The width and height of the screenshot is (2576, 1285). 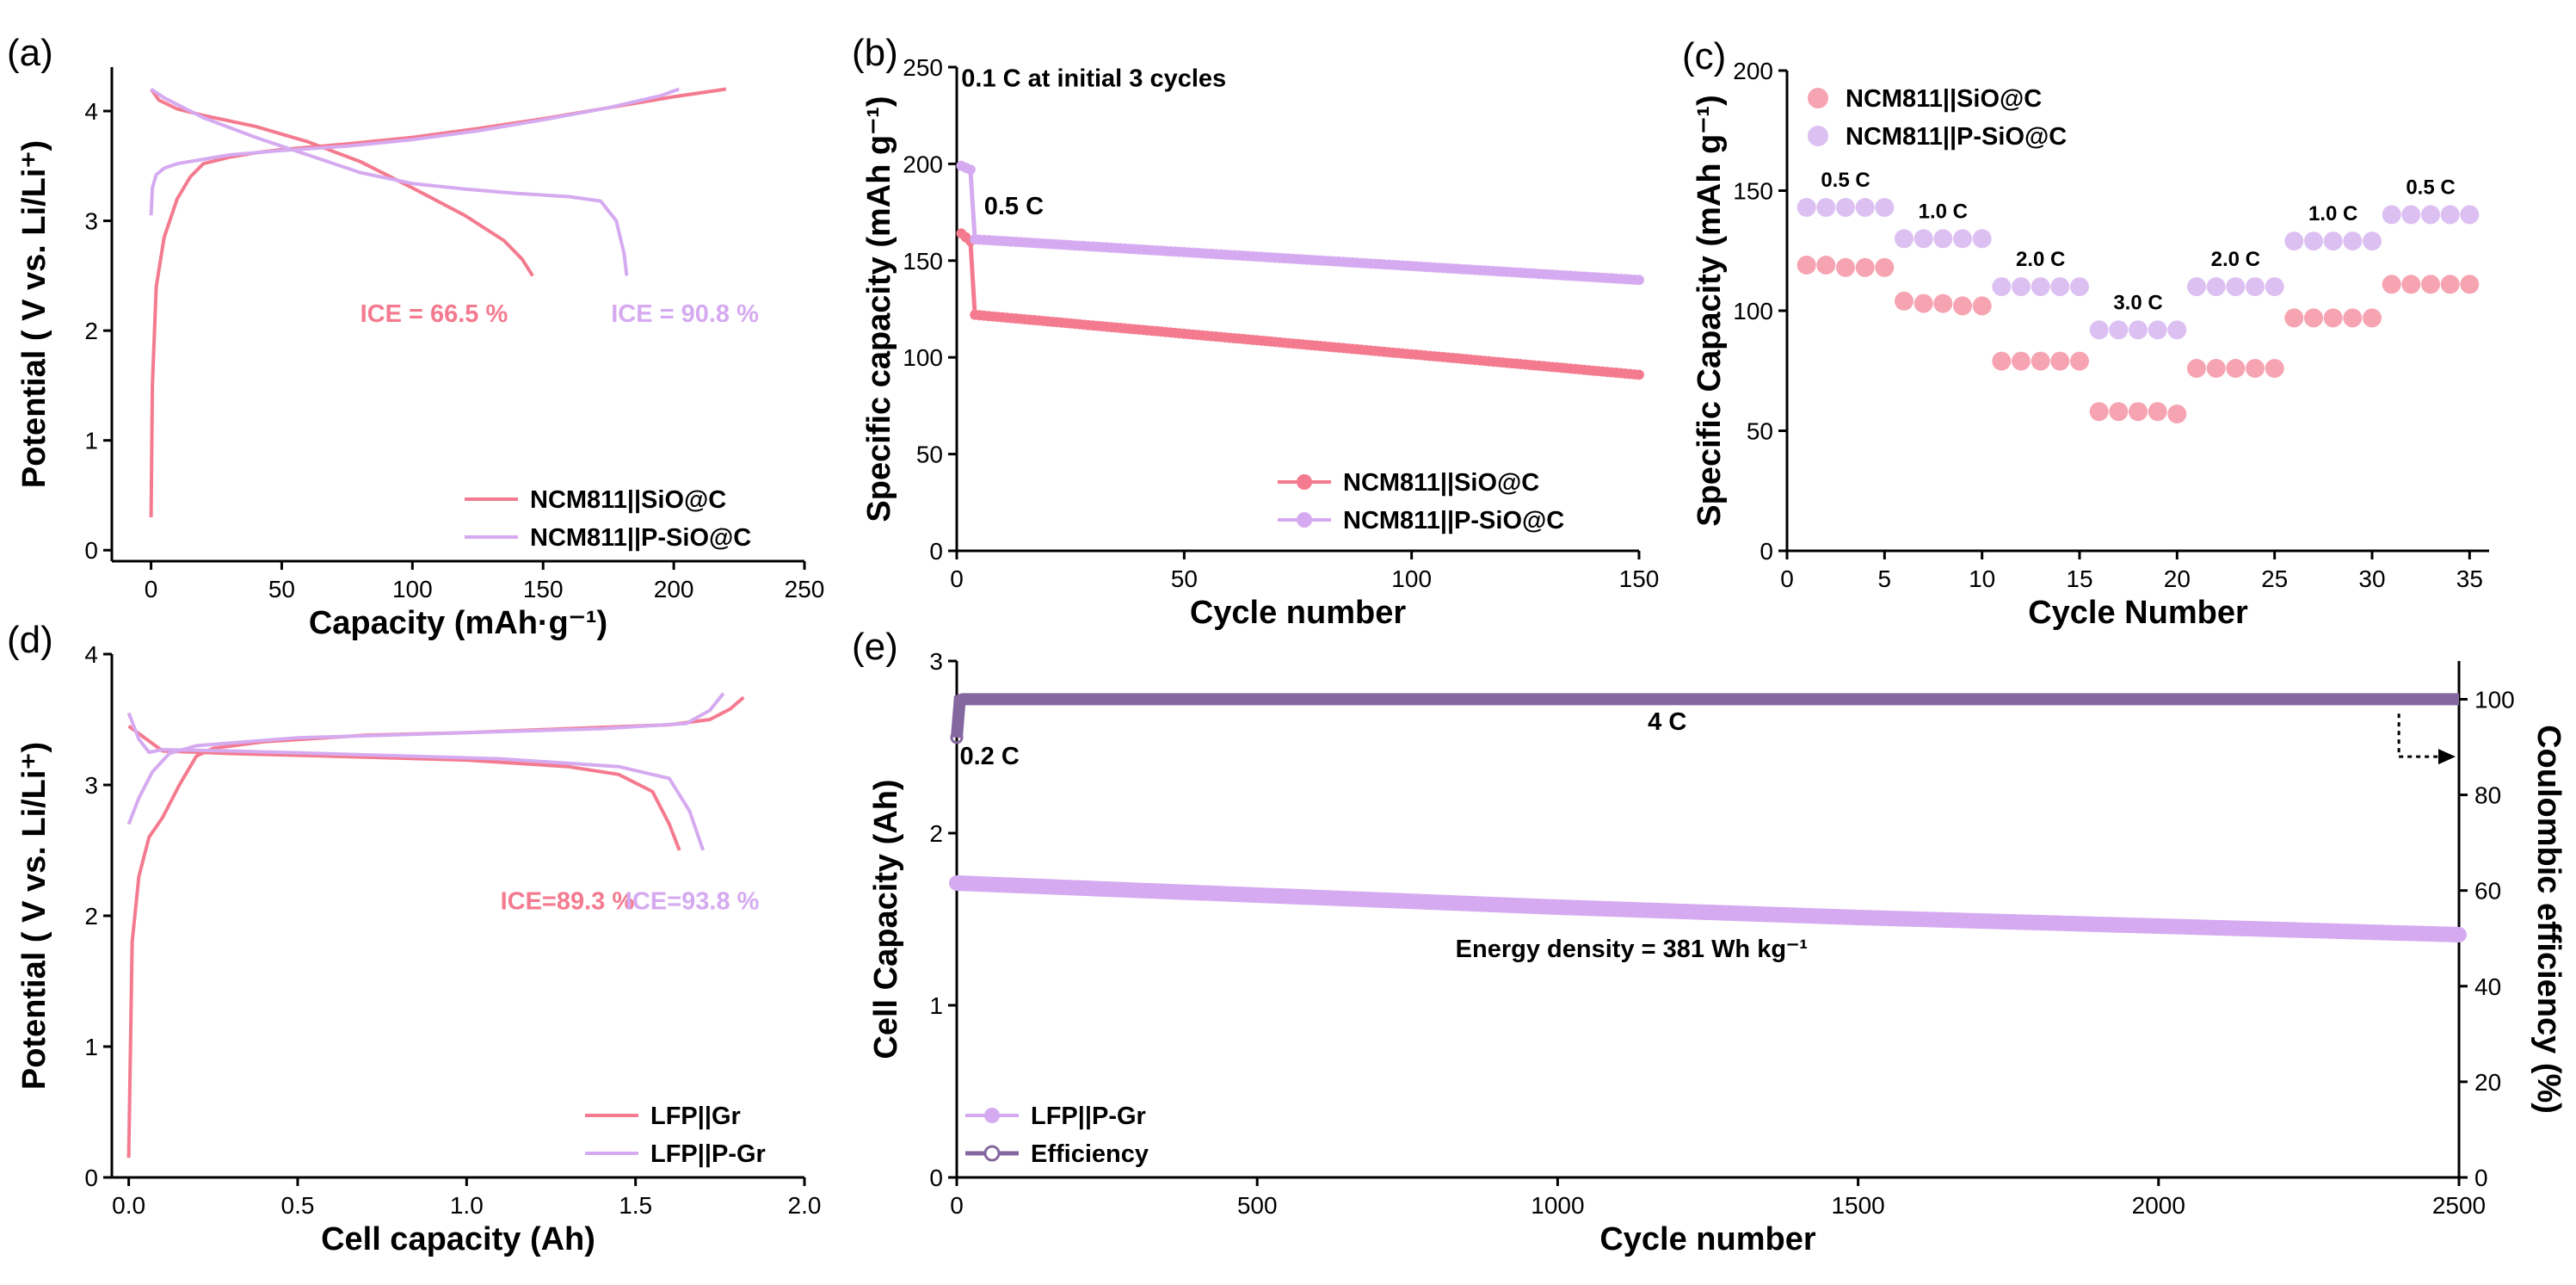 I want to click on y2-tick-label: 40, so click(x=2487, y=986).